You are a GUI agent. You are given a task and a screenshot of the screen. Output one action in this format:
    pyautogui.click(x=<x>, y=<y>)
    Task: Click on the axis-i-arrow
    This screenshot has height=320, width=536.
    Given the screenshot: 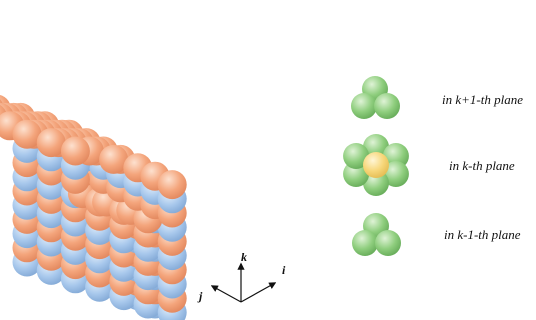 What is the action you would take?
    pyautogui.click(x=258, y=292)
    